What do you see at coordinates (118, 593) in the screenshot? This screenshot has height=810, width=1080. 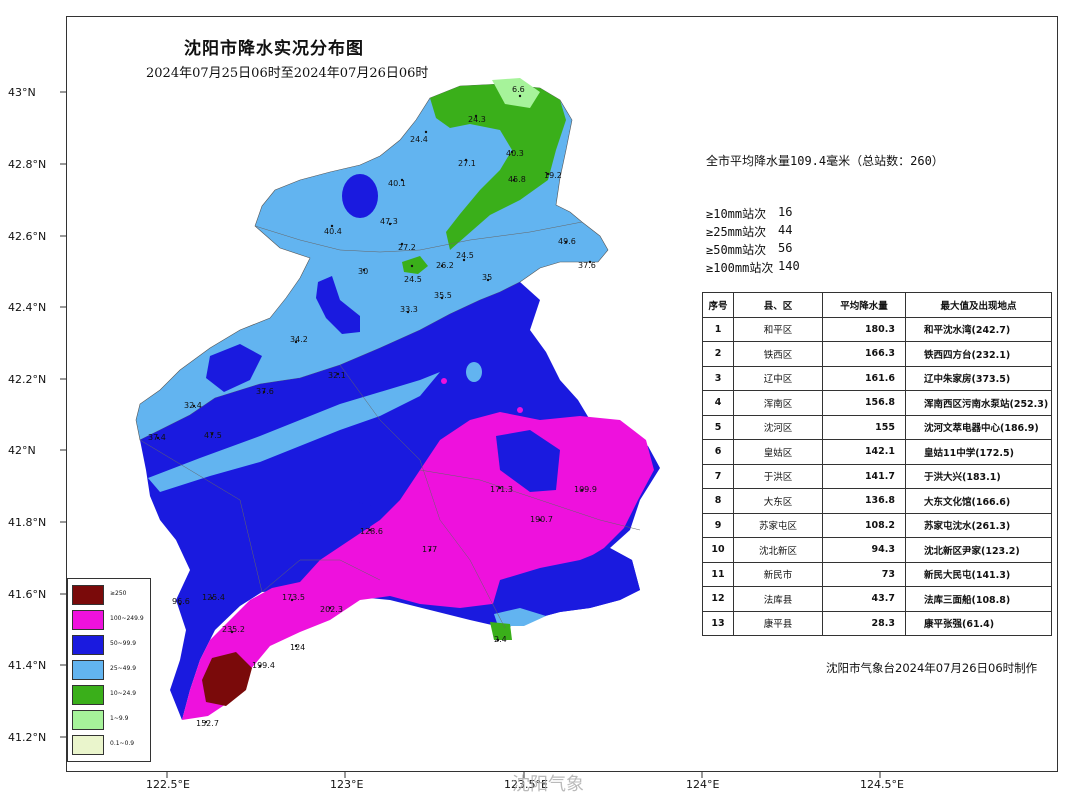 I see `legend-label: ≥250` at bounding box center [118, 593].